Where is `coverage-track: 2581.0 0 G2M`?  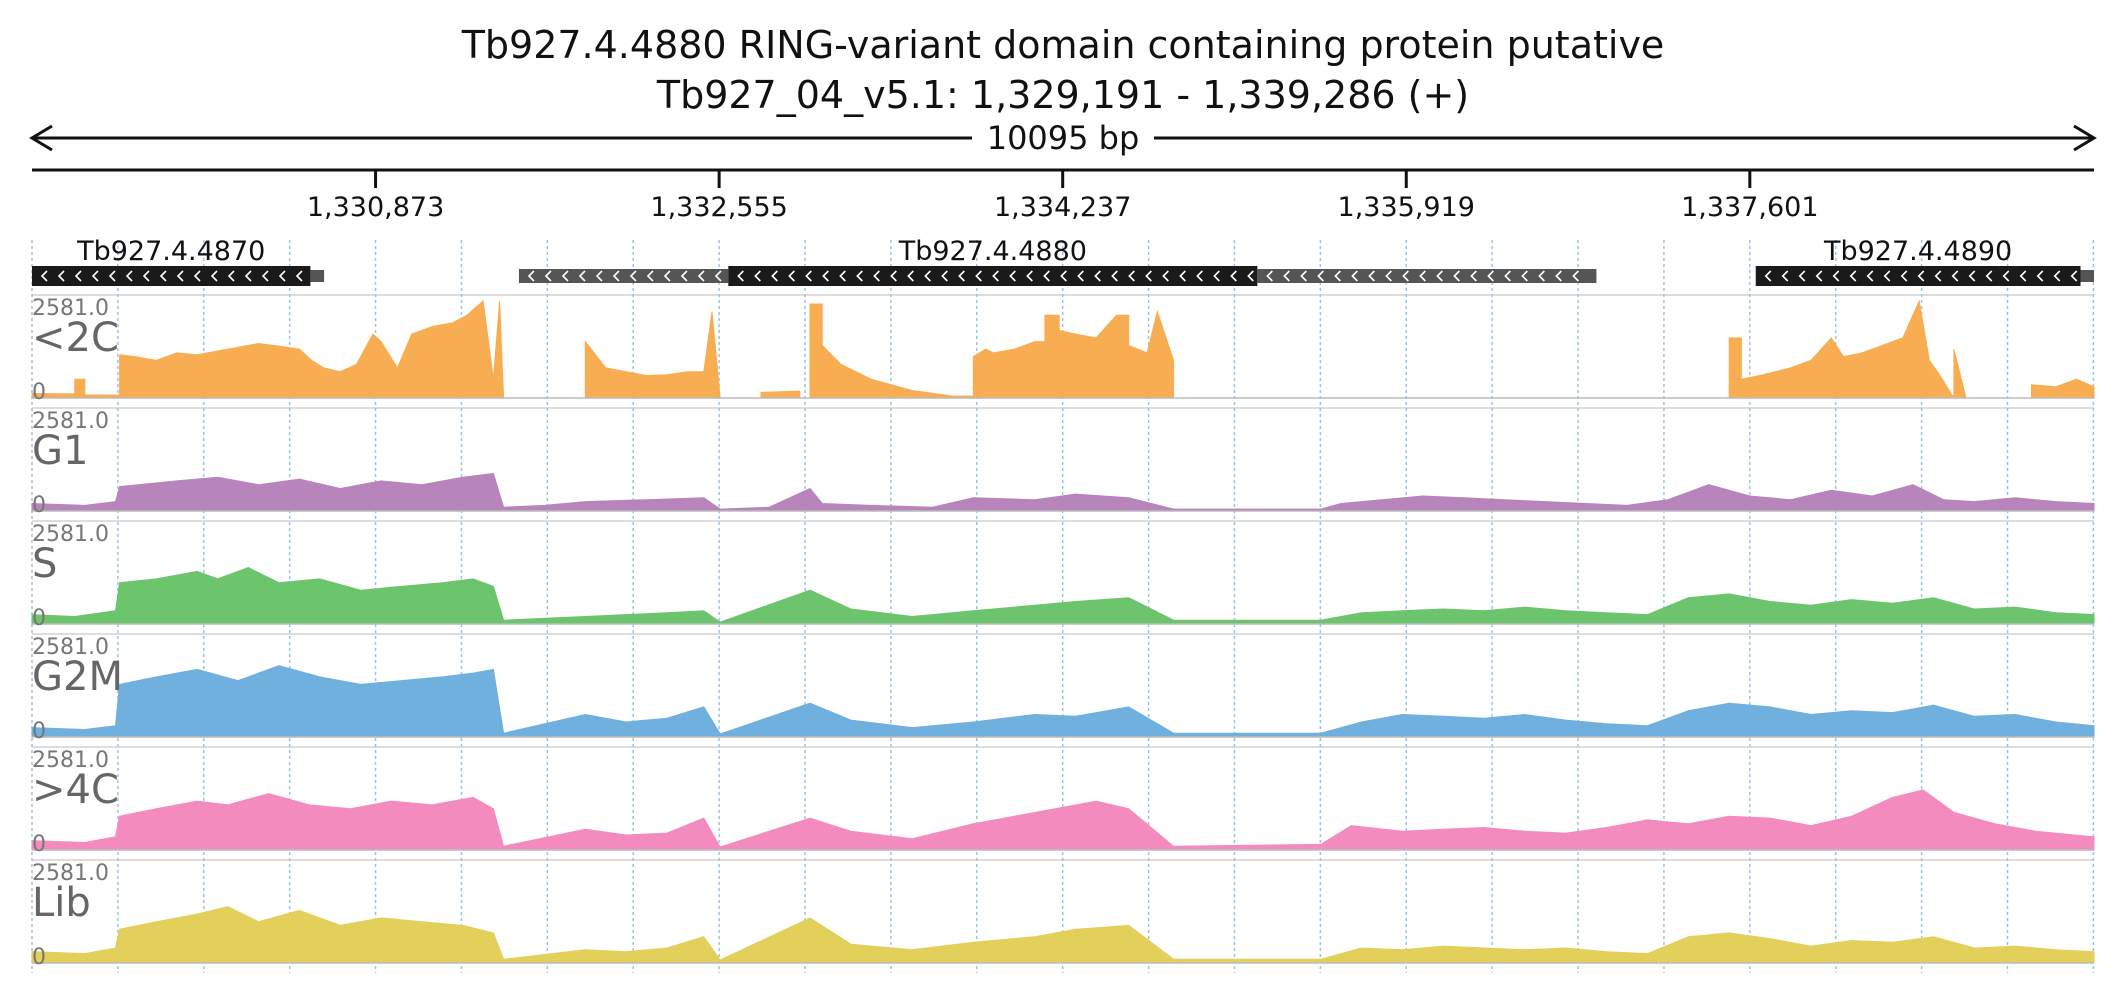
coverage-track: 2581.0 0 G2M is located at coordinates (1063, 688).